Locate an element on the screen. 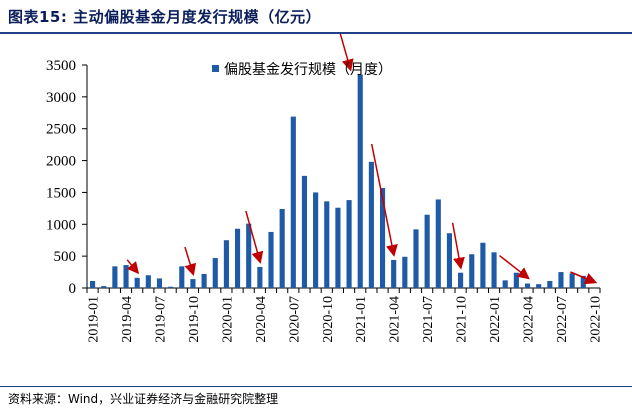 The width and height of the screenshot is (632, 414). legend: 偏股基金发行规模（月度） is located at coordinates (302, 69).